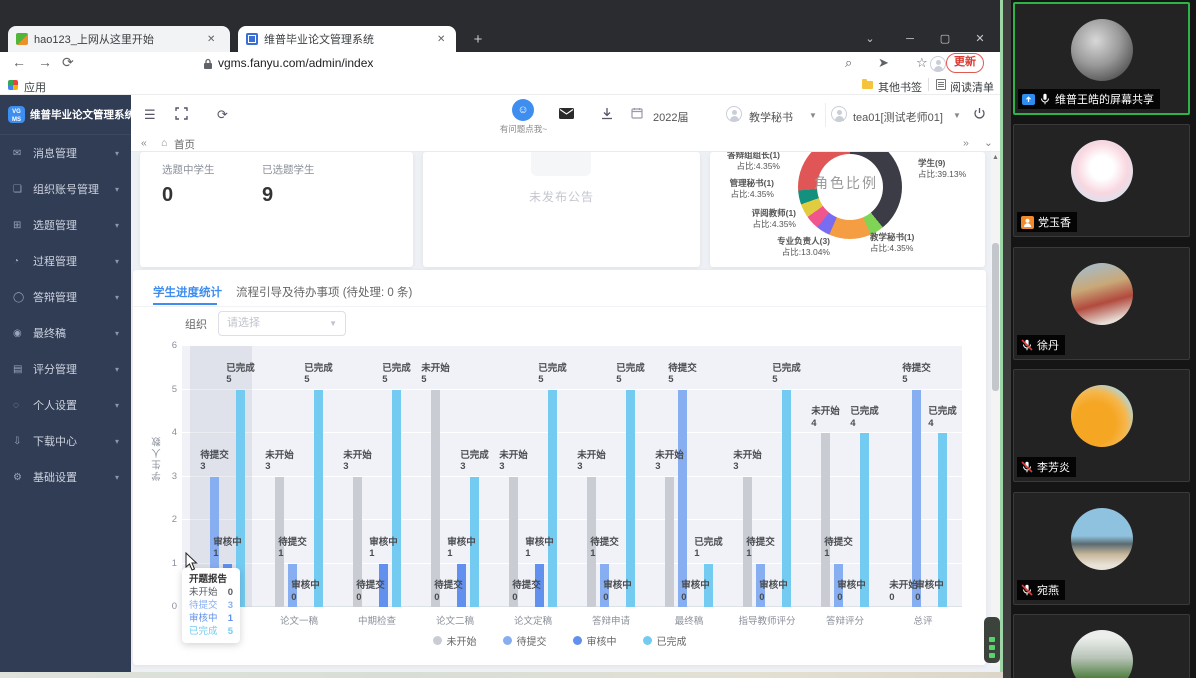  What do you see at coordinates (324, 293) in the screenshot?
I see `tab-todo-items: 流程引导及待办事项 (待处理: 0 条)` at bounding box center [324, 293].